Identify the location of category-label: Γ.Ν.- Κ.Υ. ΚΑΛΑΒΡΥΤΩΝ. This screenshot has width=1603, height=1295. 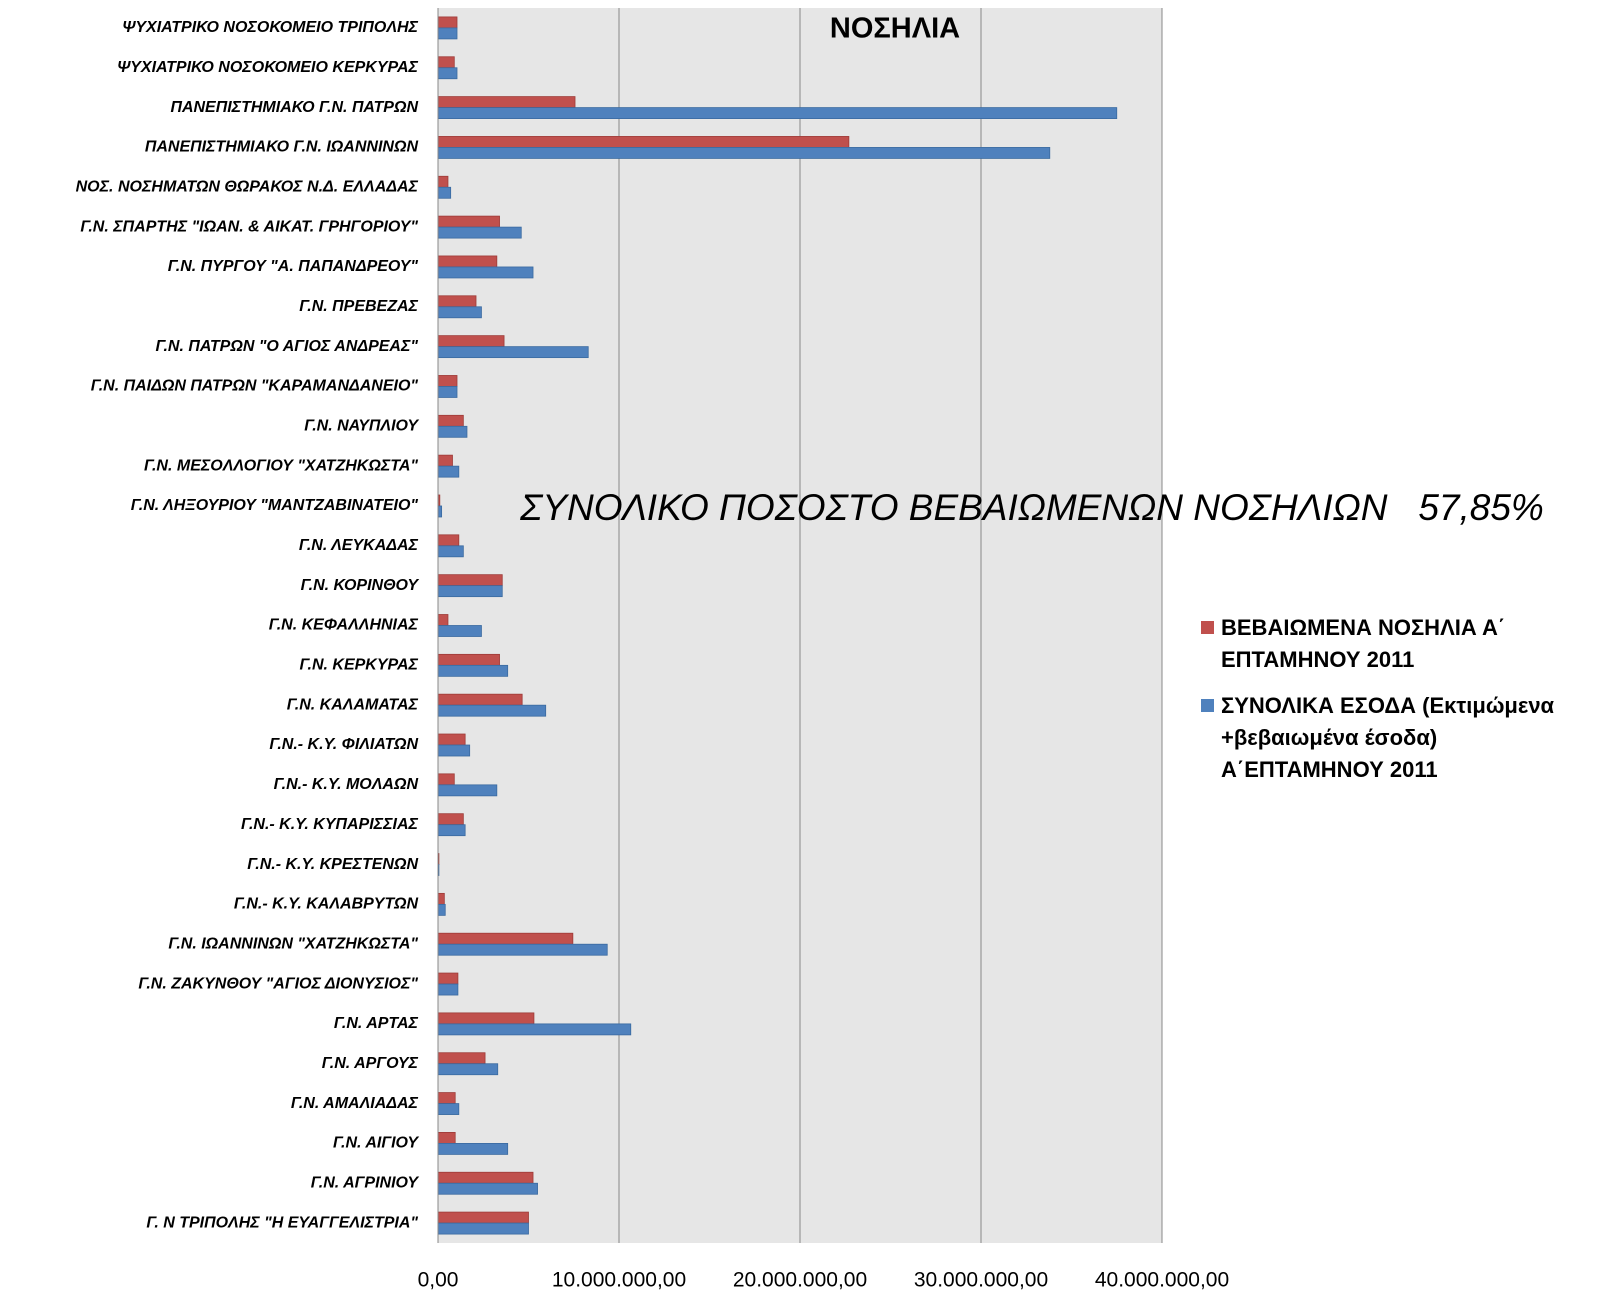
(326, 904).